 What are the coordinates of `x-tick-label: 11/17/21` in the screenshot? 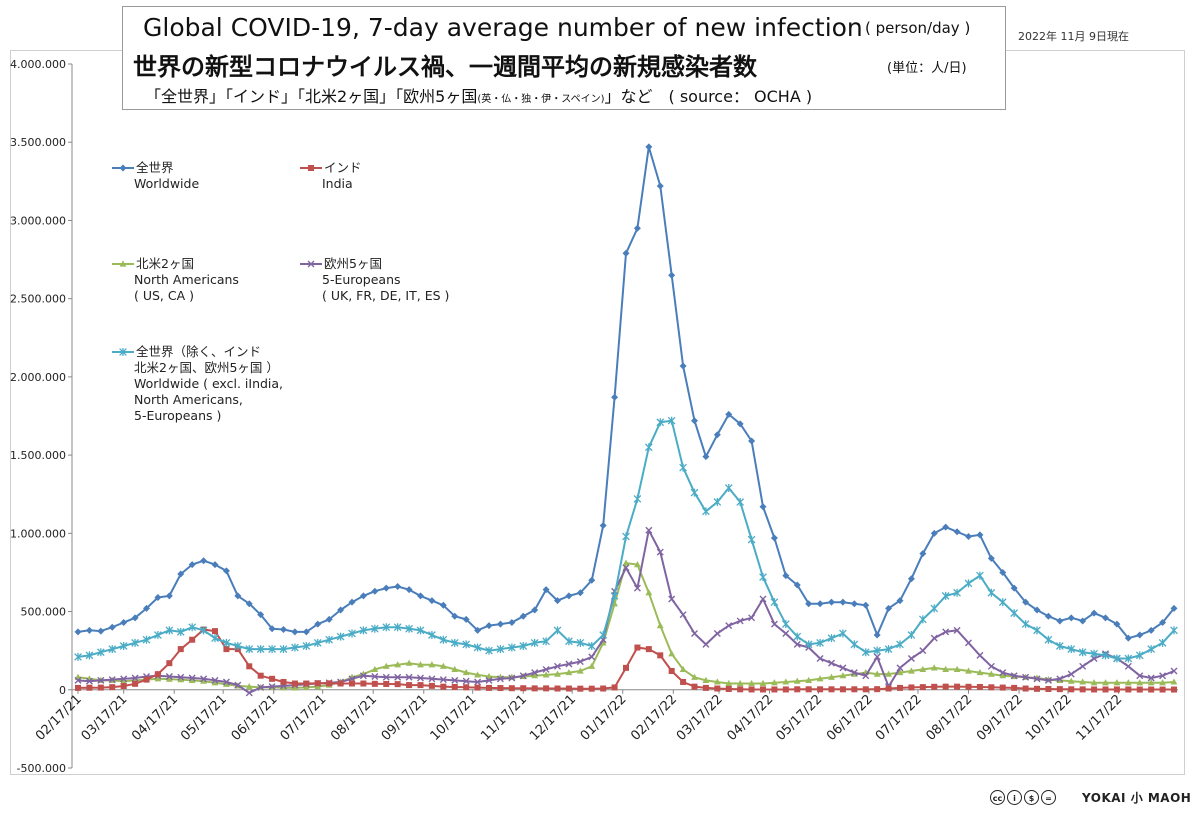 It's located at (504, 718).